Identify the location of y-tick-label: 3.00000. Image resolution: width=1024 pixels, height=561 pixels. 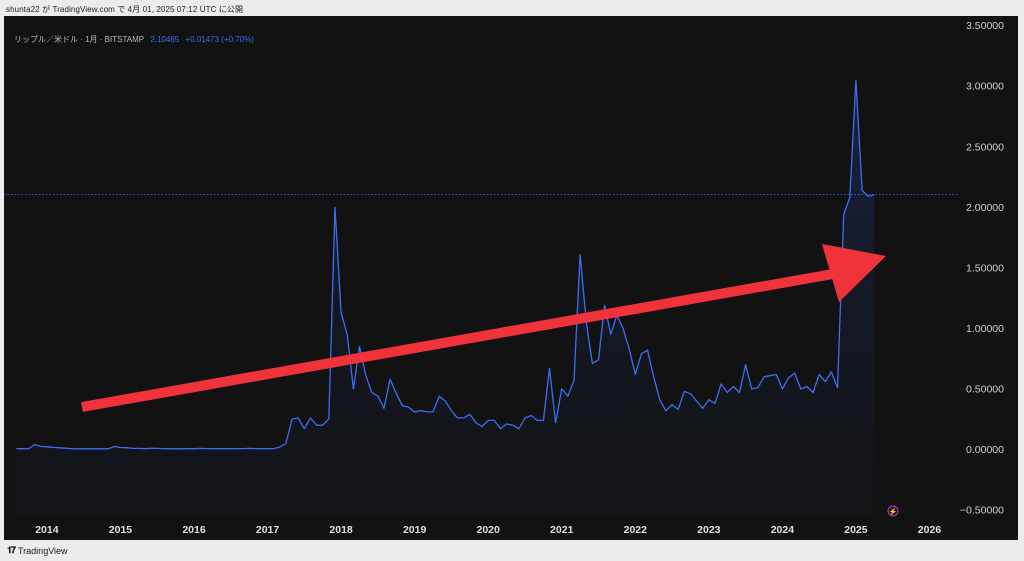
(985, 87).